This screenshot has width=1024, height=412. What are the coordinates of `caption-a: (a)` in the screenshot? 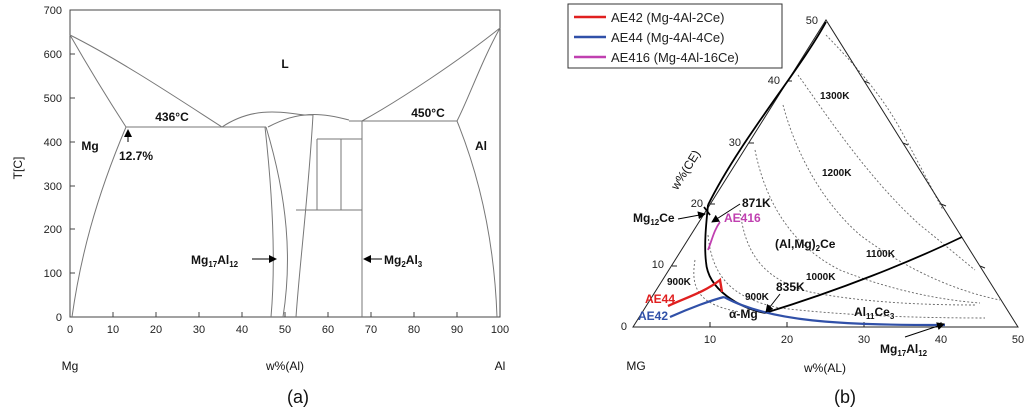 It's located at (298, 397).